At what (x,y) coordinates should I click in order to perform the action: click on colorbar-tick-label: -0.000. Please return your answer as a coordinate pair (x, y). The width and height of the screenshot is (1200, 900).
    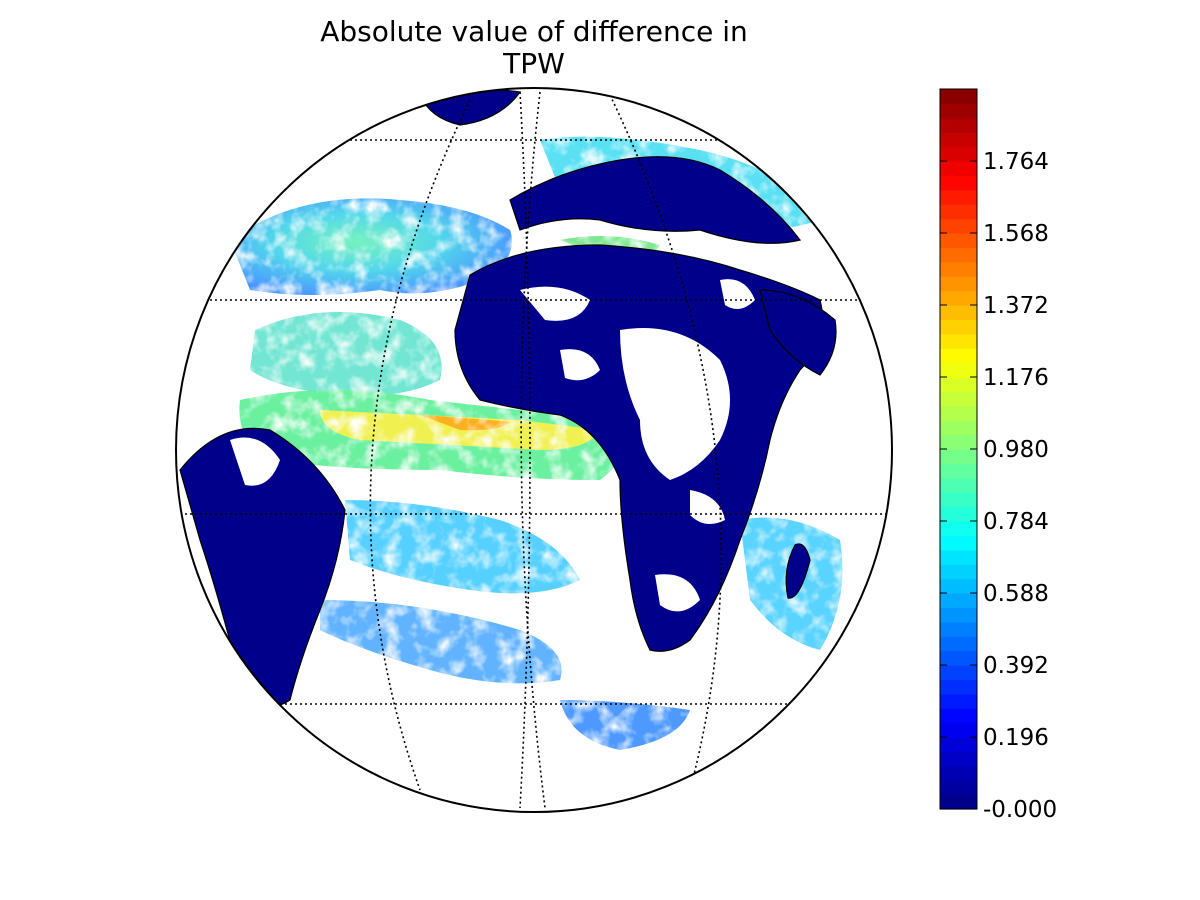
    Looking at the image, I should click on (1020, 810).